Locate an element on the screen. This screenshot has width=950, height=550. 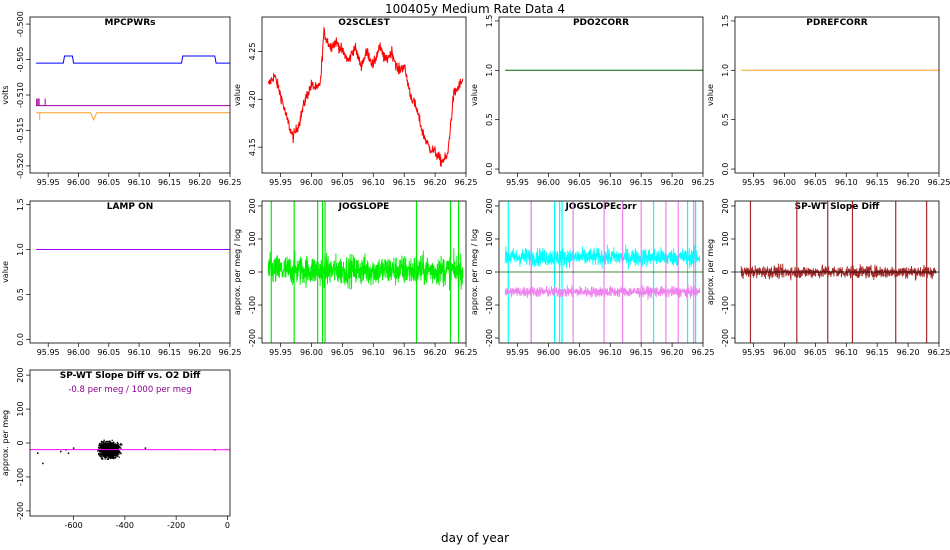
y-tick-label: 4.25 is located at coordinates (252, 52).